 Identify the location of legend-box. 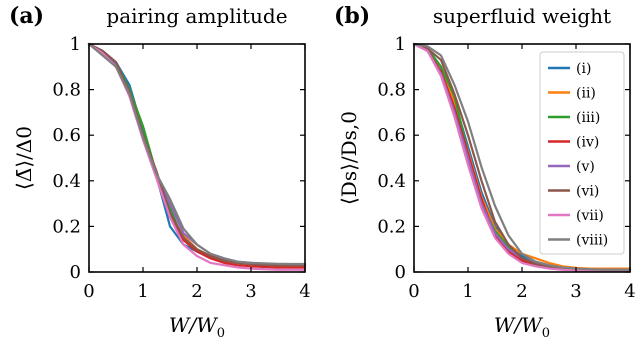
(582, 153).